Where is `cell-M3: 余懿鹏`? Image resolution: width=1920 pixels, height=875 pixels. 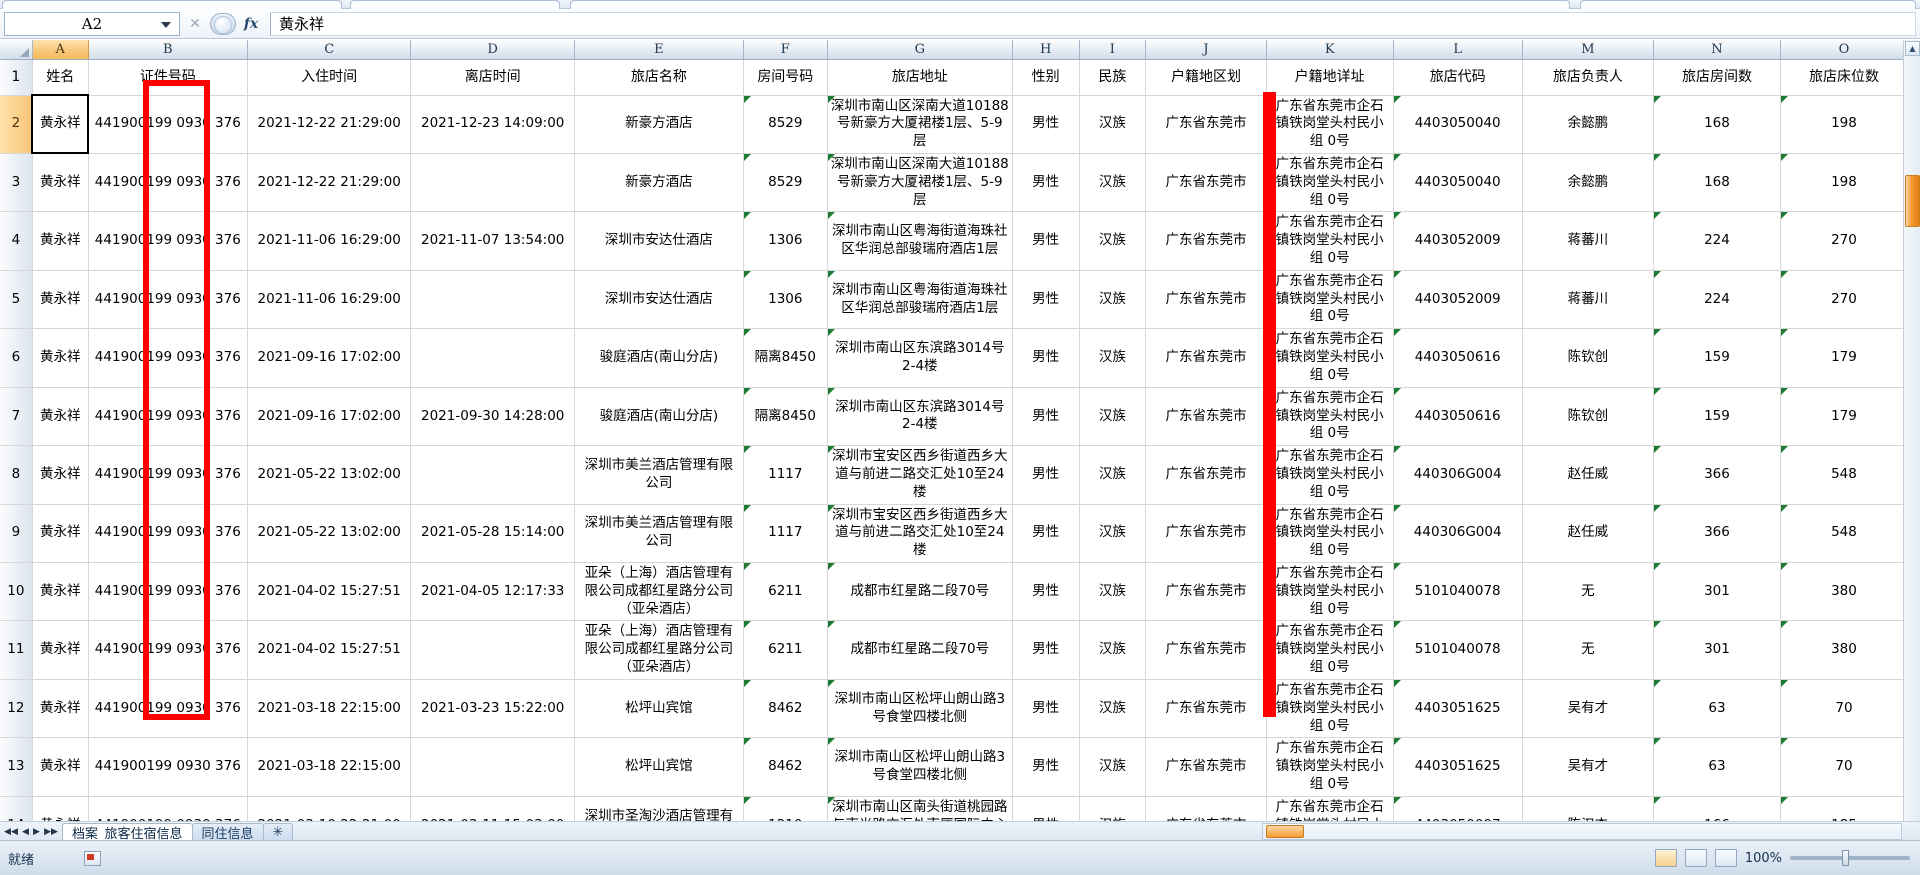
cell-M3: 余懿鹏 is located at coordinates (1588, 183).